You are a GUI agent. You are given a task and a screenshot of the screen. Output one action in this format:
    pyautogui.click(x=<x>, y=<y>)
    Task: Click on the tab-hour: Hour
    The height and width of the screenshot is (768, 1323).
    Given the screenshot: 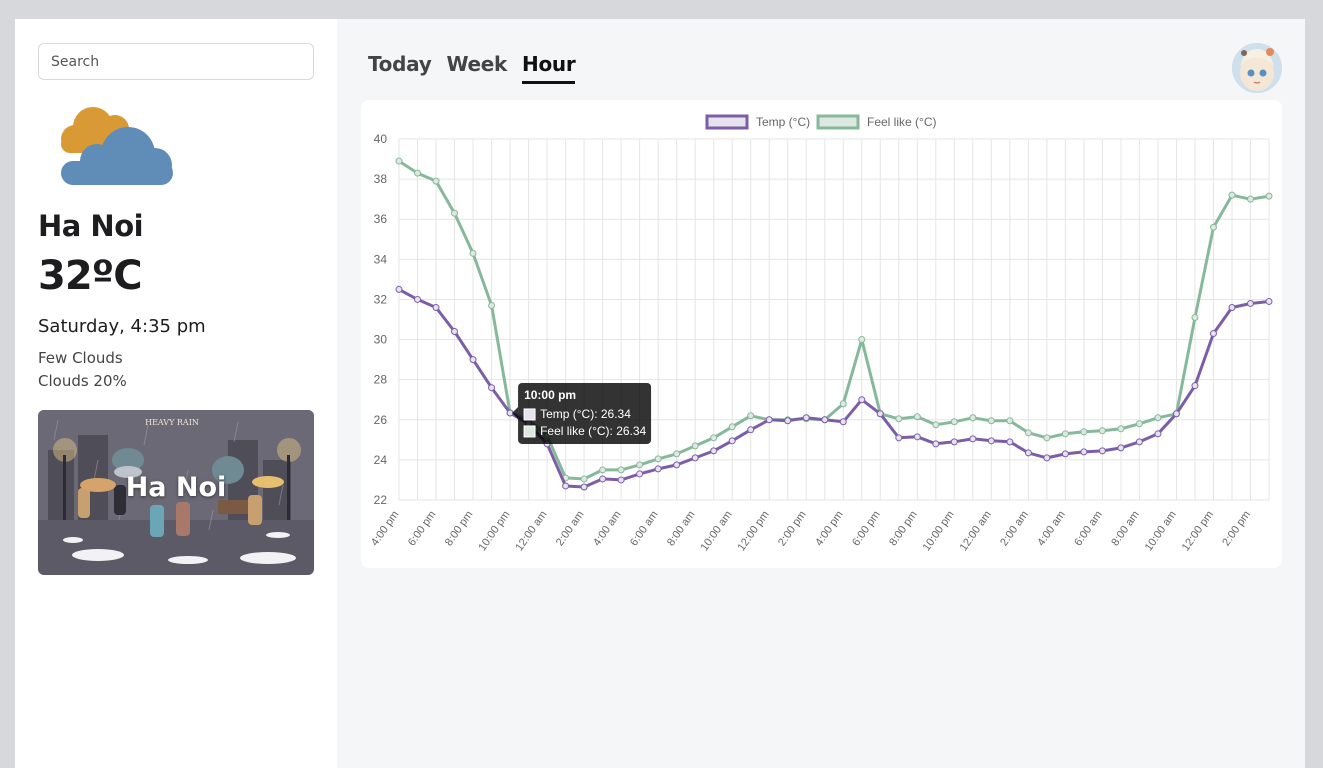 What is the action you would take?
    pyautogui.click(x=549, y=68)
    